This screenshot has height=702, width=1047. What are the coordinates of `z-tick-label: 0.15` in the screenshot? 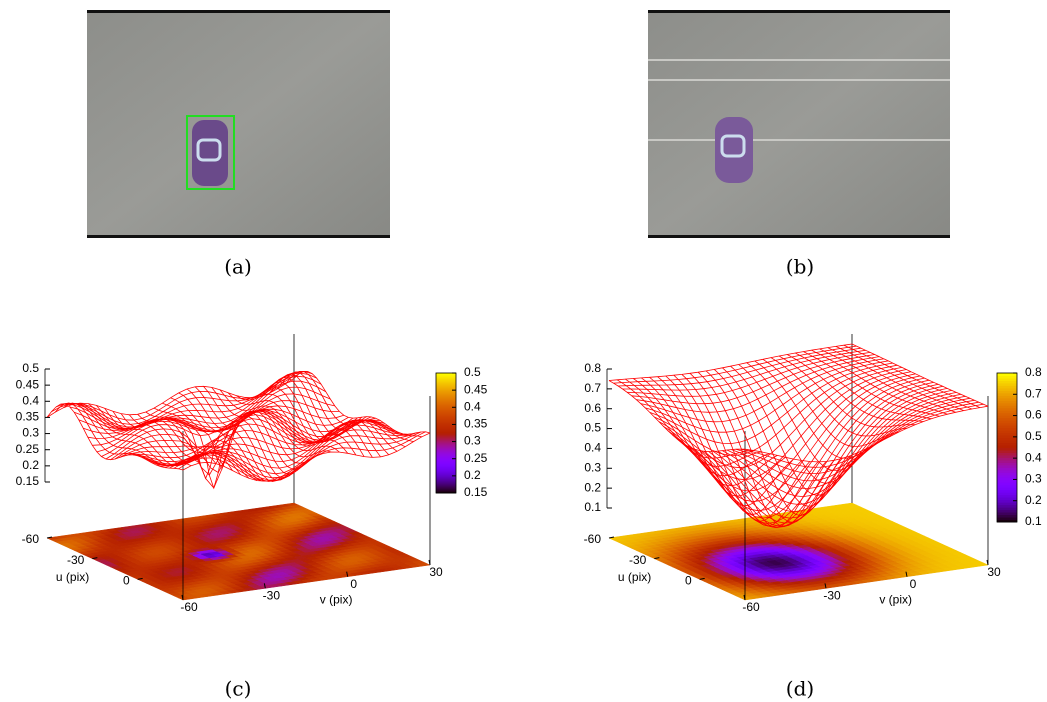 It's located at (28, 481).